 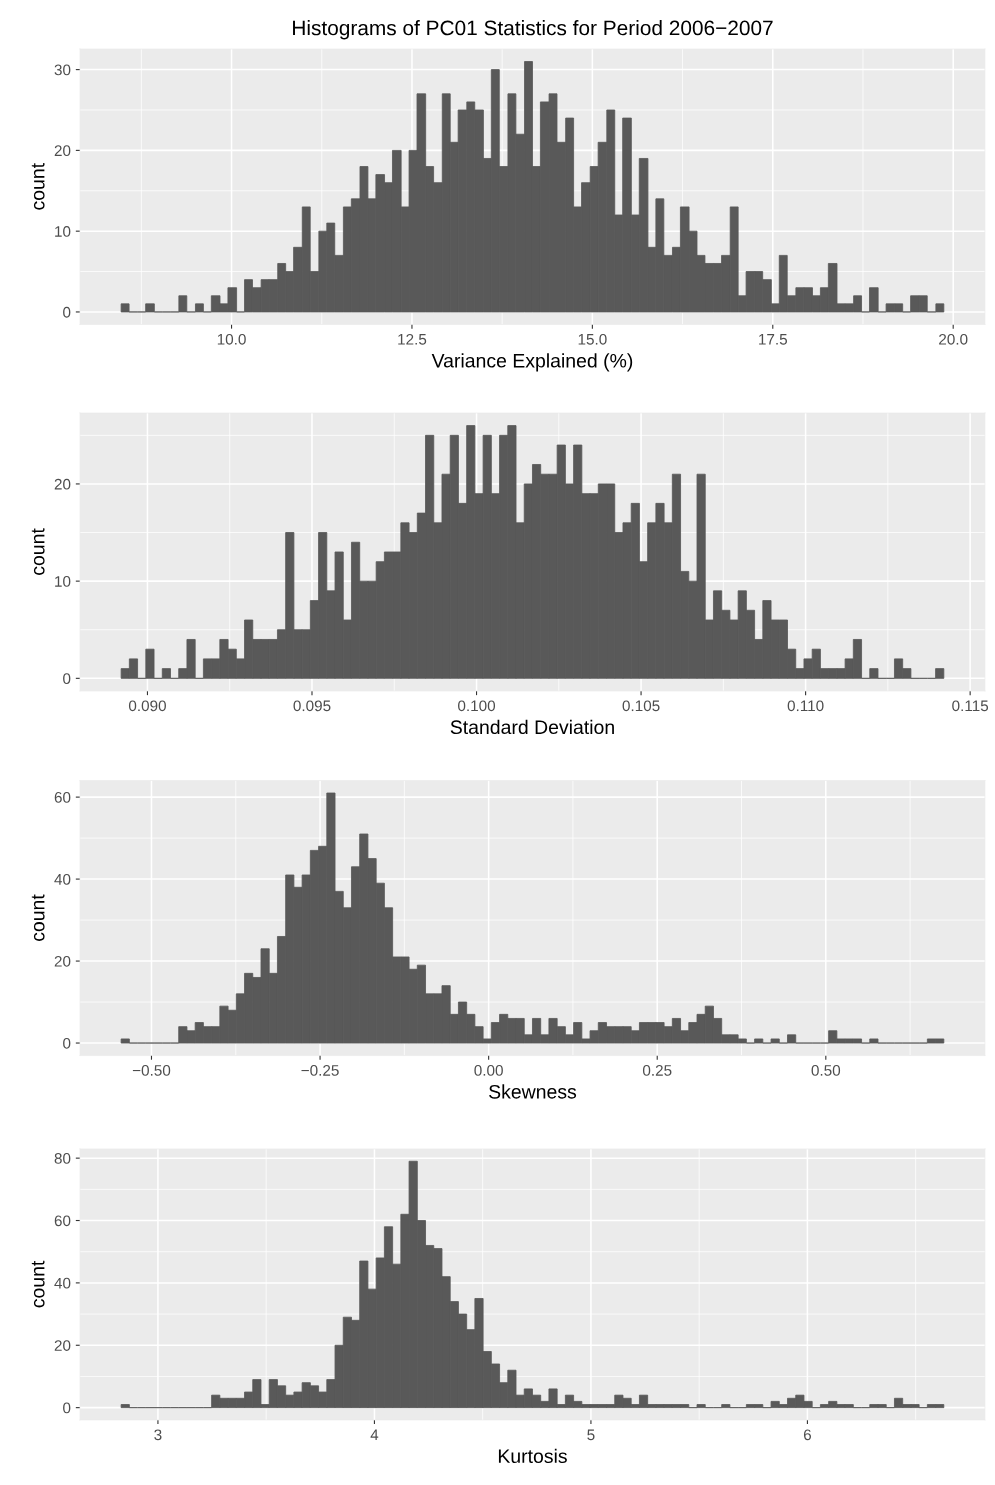 What do you see at coordinates (231, 339) in the screenshot?
I see `x-tick-label: 10.0` at bounding box center [231, 339].